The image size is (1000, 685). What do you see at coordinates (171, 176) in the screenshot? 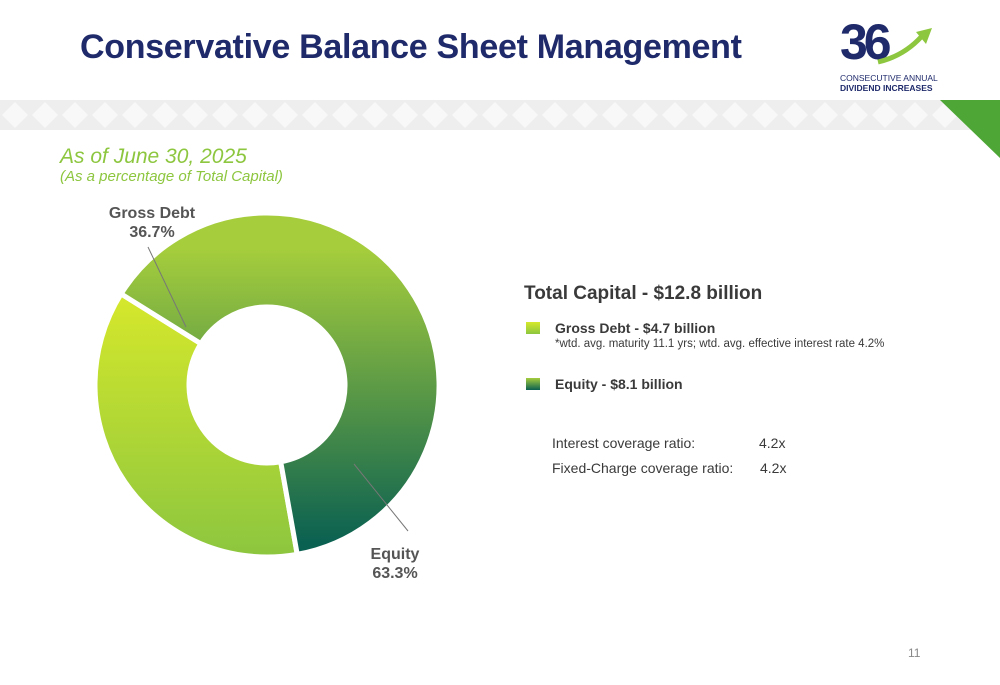
I see `chart-basis-note: (As a percentage of Total Capital)` at bounding box center [171, 176].